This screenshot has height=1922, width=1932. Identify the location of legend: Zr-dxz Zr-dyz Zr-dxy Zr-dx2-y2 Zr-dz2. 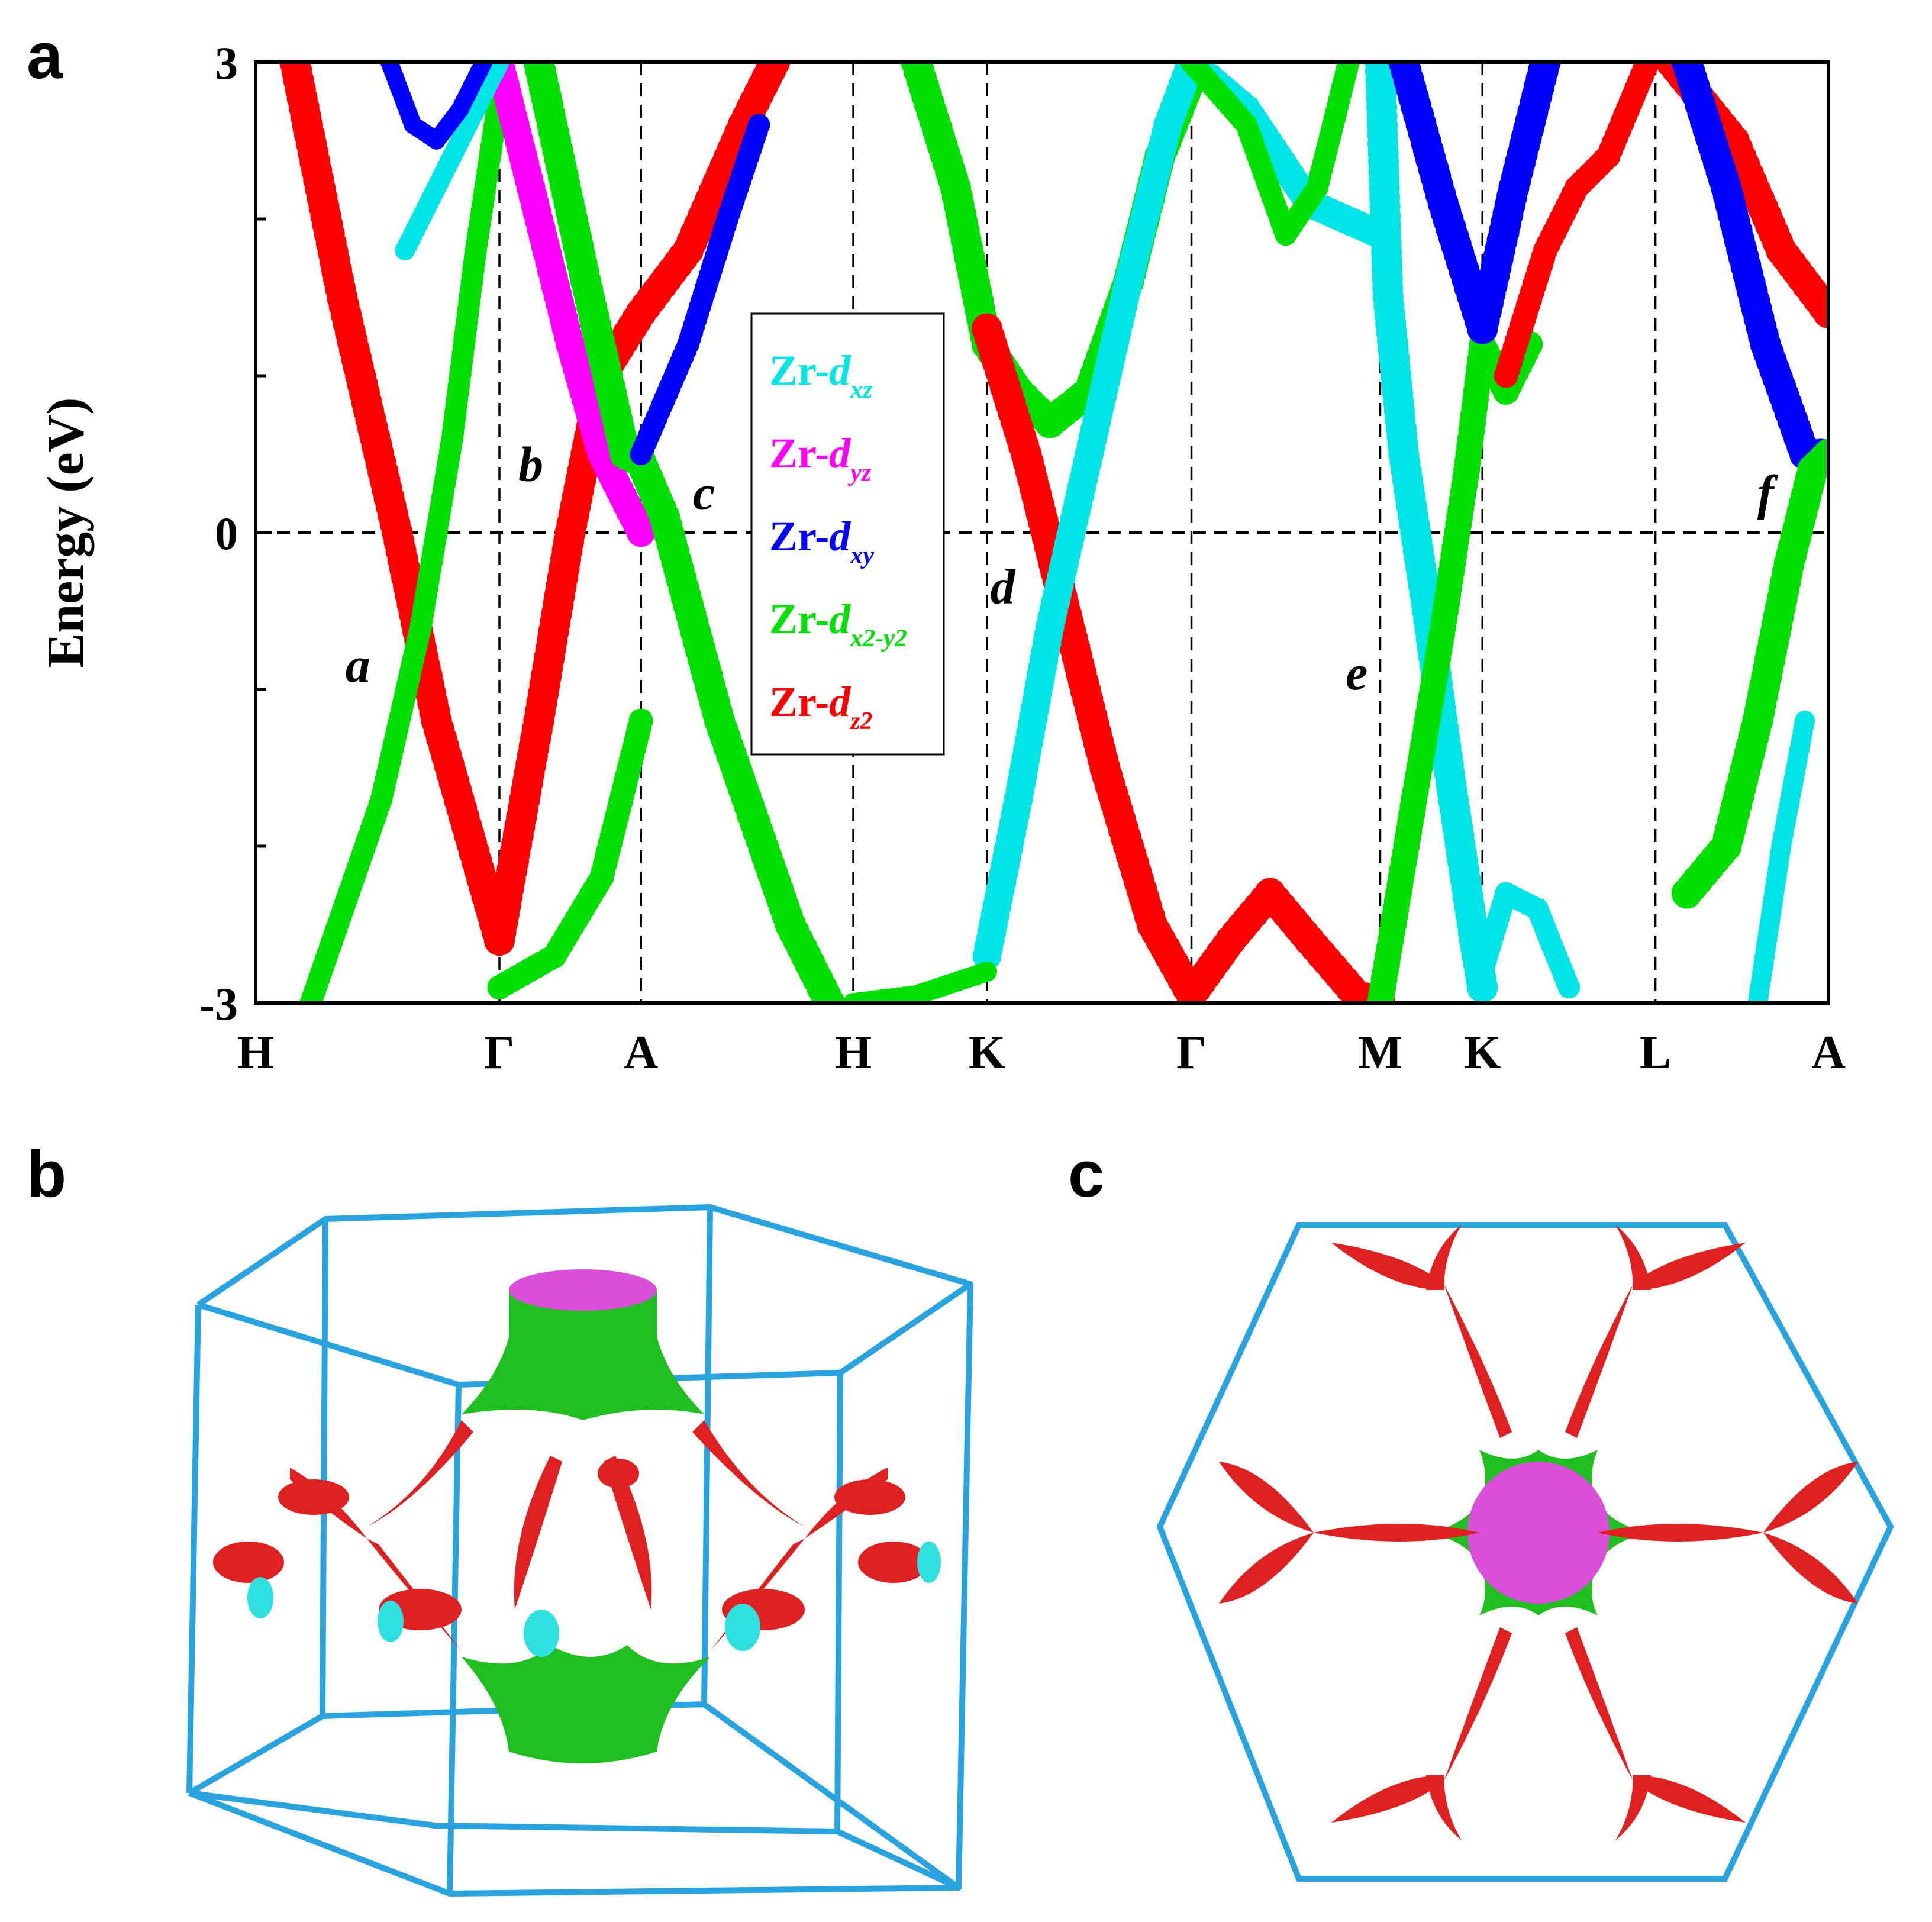
(847, 534).